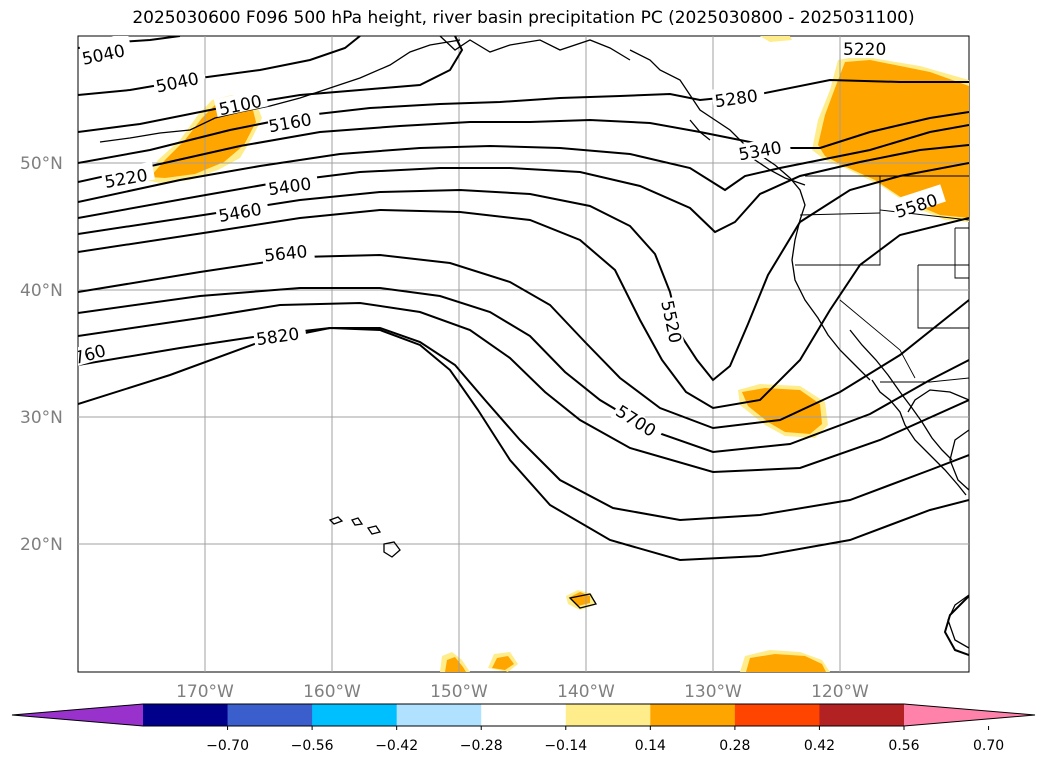  I want to click on lat-label: 30°N, so click(41, 418).